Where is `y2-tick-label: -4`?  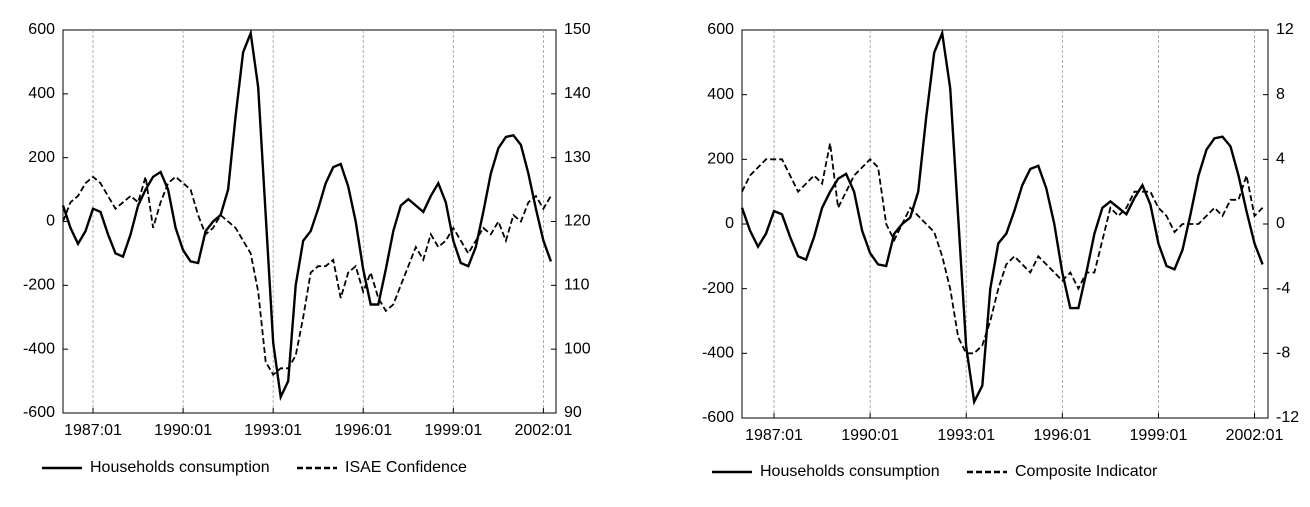 y2-tick-label: -4 is located at coordinates (1283, 288).